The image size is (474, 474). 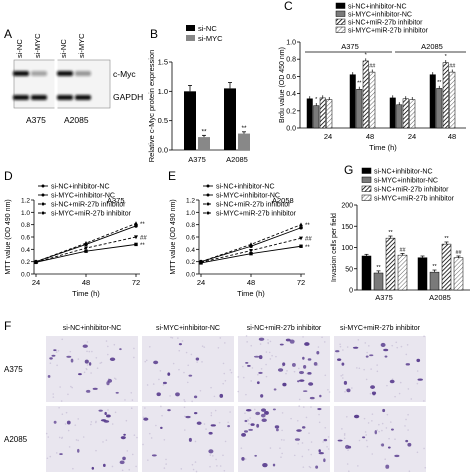 I want to click on significance-mark: ##, so click(x=402, y=250).